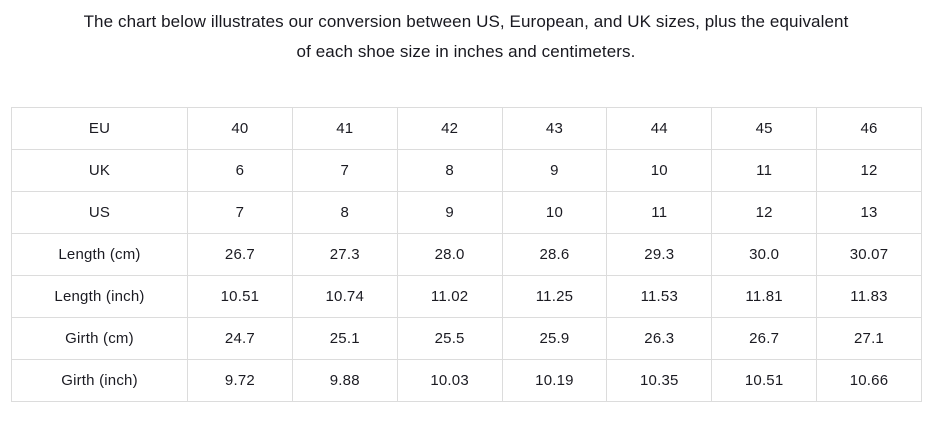 This screenshot has width=932, height=424. Describe the element at coordinates (449, 254) in the screenshot. I see `value-cell: 28.0` at that location.